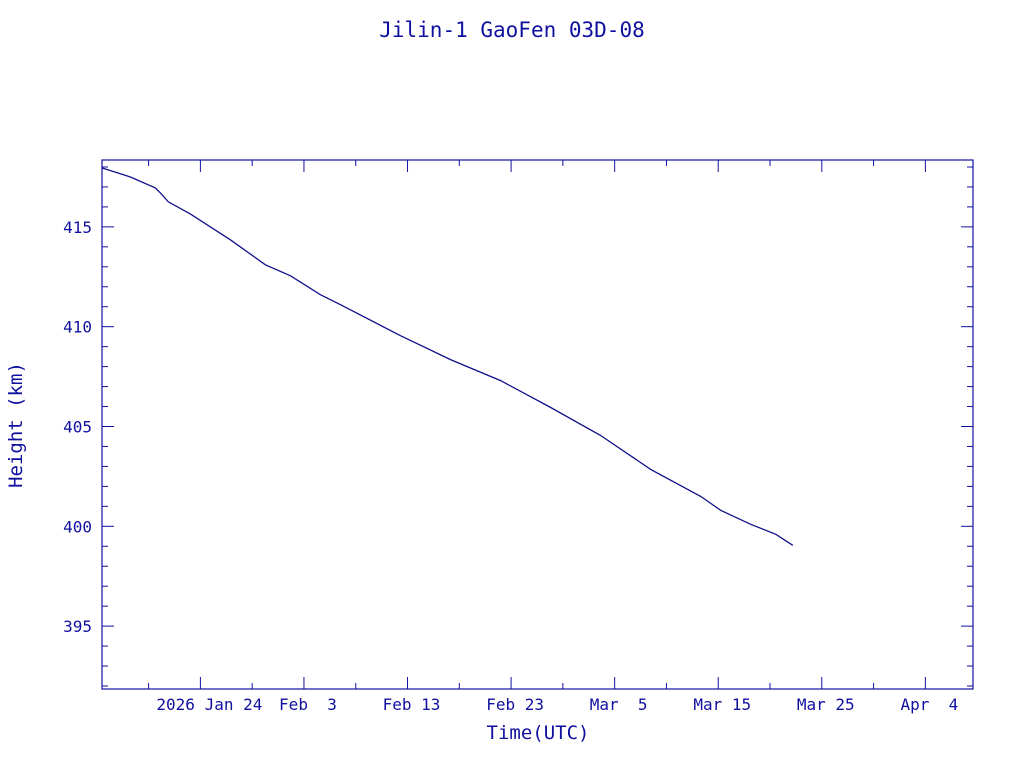 This screenshot has width=1024, height=768. What do you see at coordinates (619, 704) in the screenshot?
I see `x-tick-label: Mar 5` at bounding box center [619, 704].